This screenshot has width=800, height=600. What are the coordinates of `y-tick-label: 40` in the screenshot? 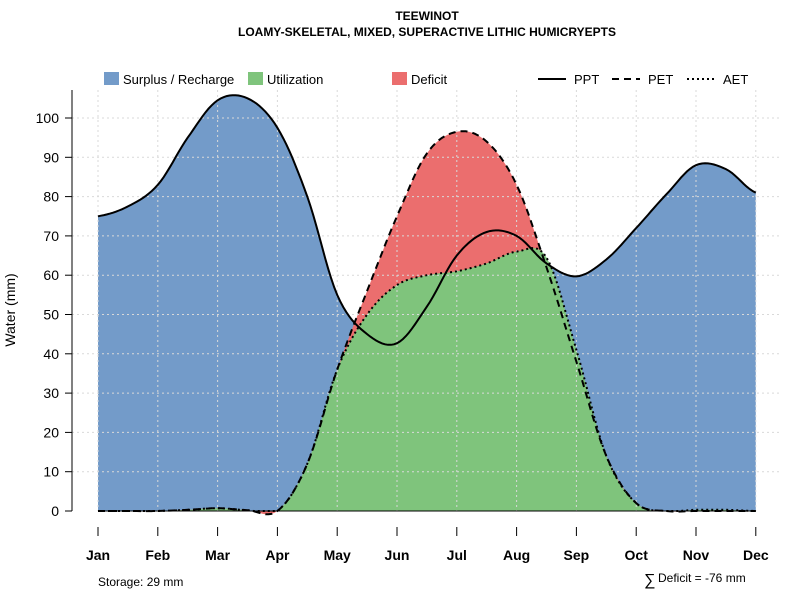 It's located at (51, 354).